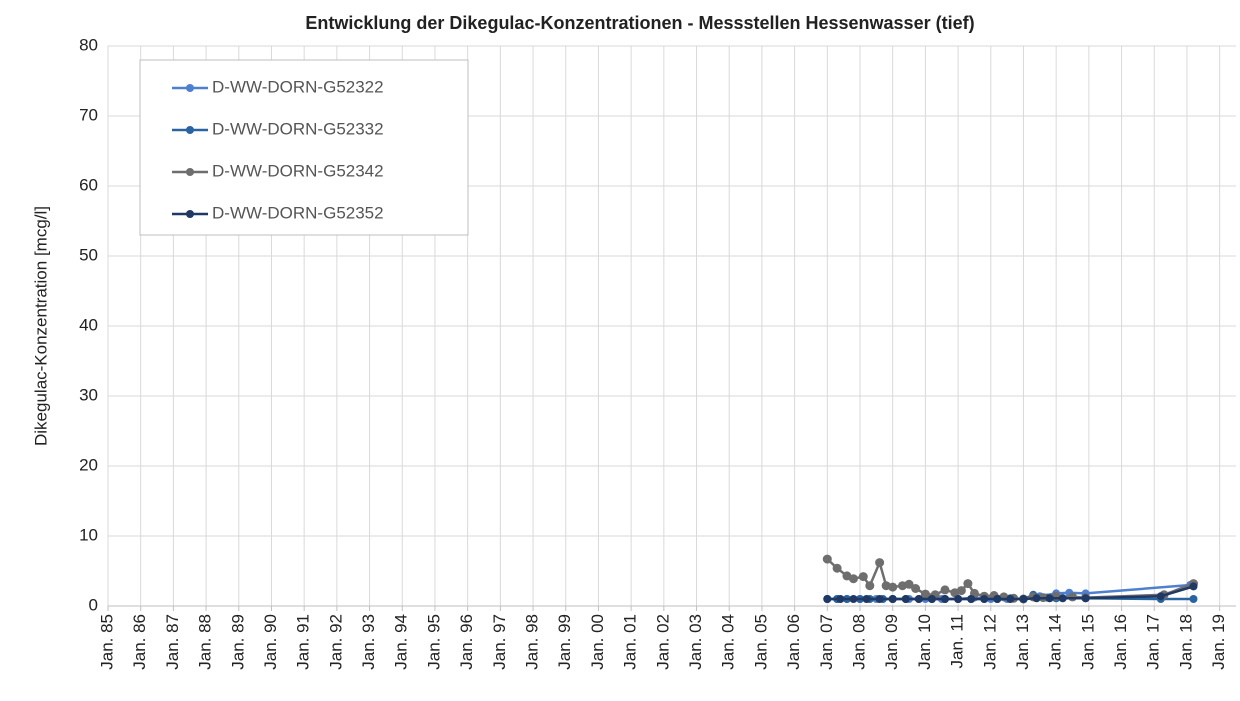 The width and height of the screenshot is (1240, 701). I want to click on y-tick-label: 10, so click(88, 534).